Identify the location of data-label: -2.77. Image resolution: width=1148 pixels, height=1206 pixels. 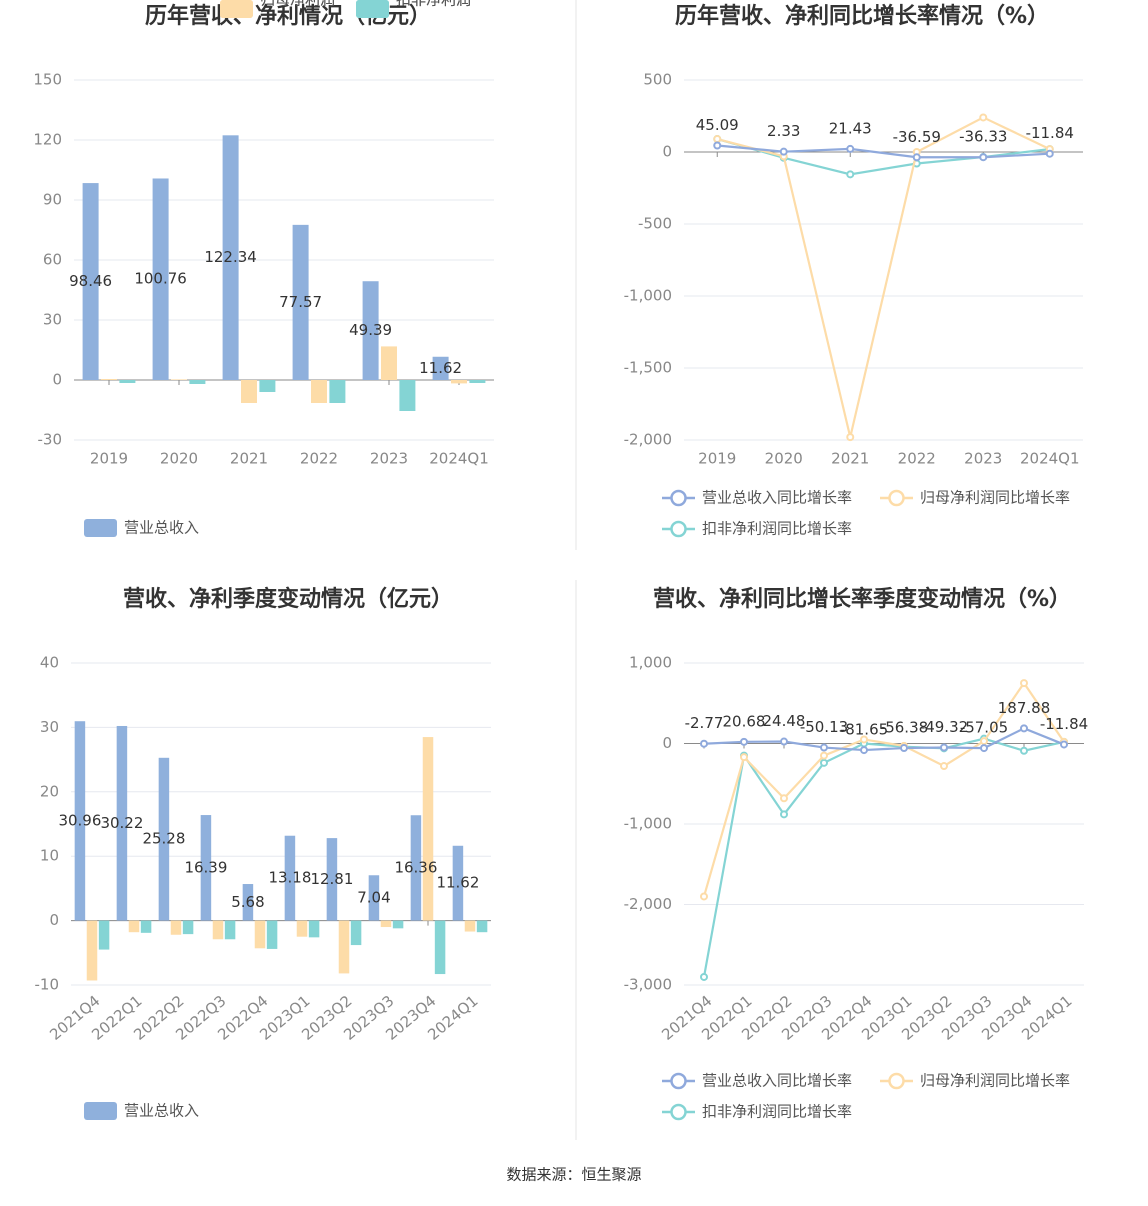
(704, 723).